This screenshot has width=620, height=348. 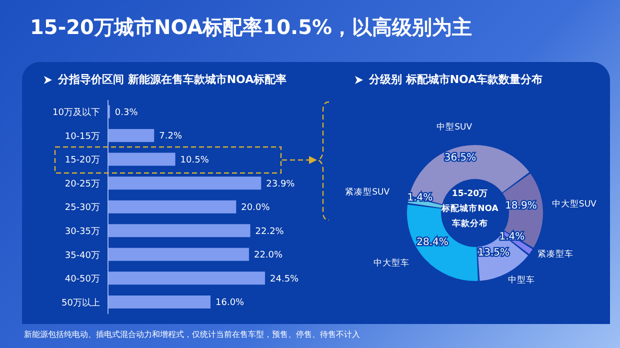 What do you see at coordinates (470, 209) in the screenshot?
I see `text: 标配城市NOA` at bounding box center [470, 209].